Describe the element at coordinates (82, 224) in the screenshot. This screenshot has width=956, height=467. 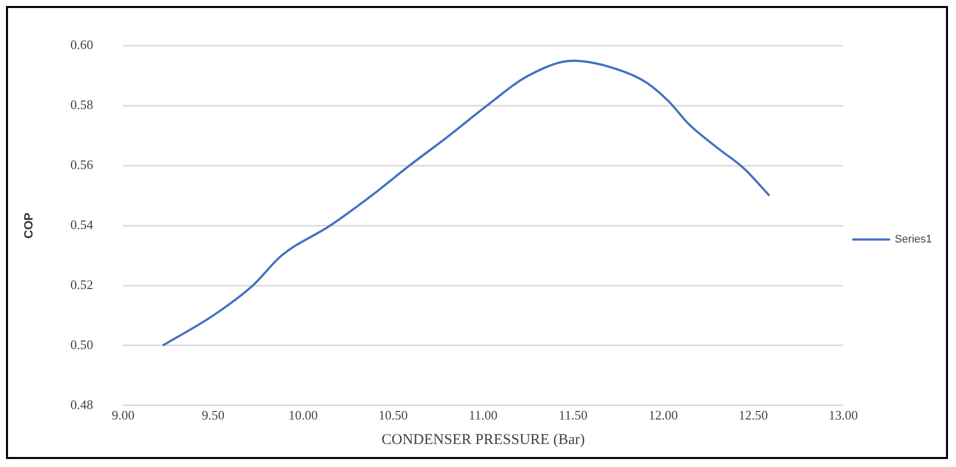
I see `y-tick-label: 0.54` at that location.